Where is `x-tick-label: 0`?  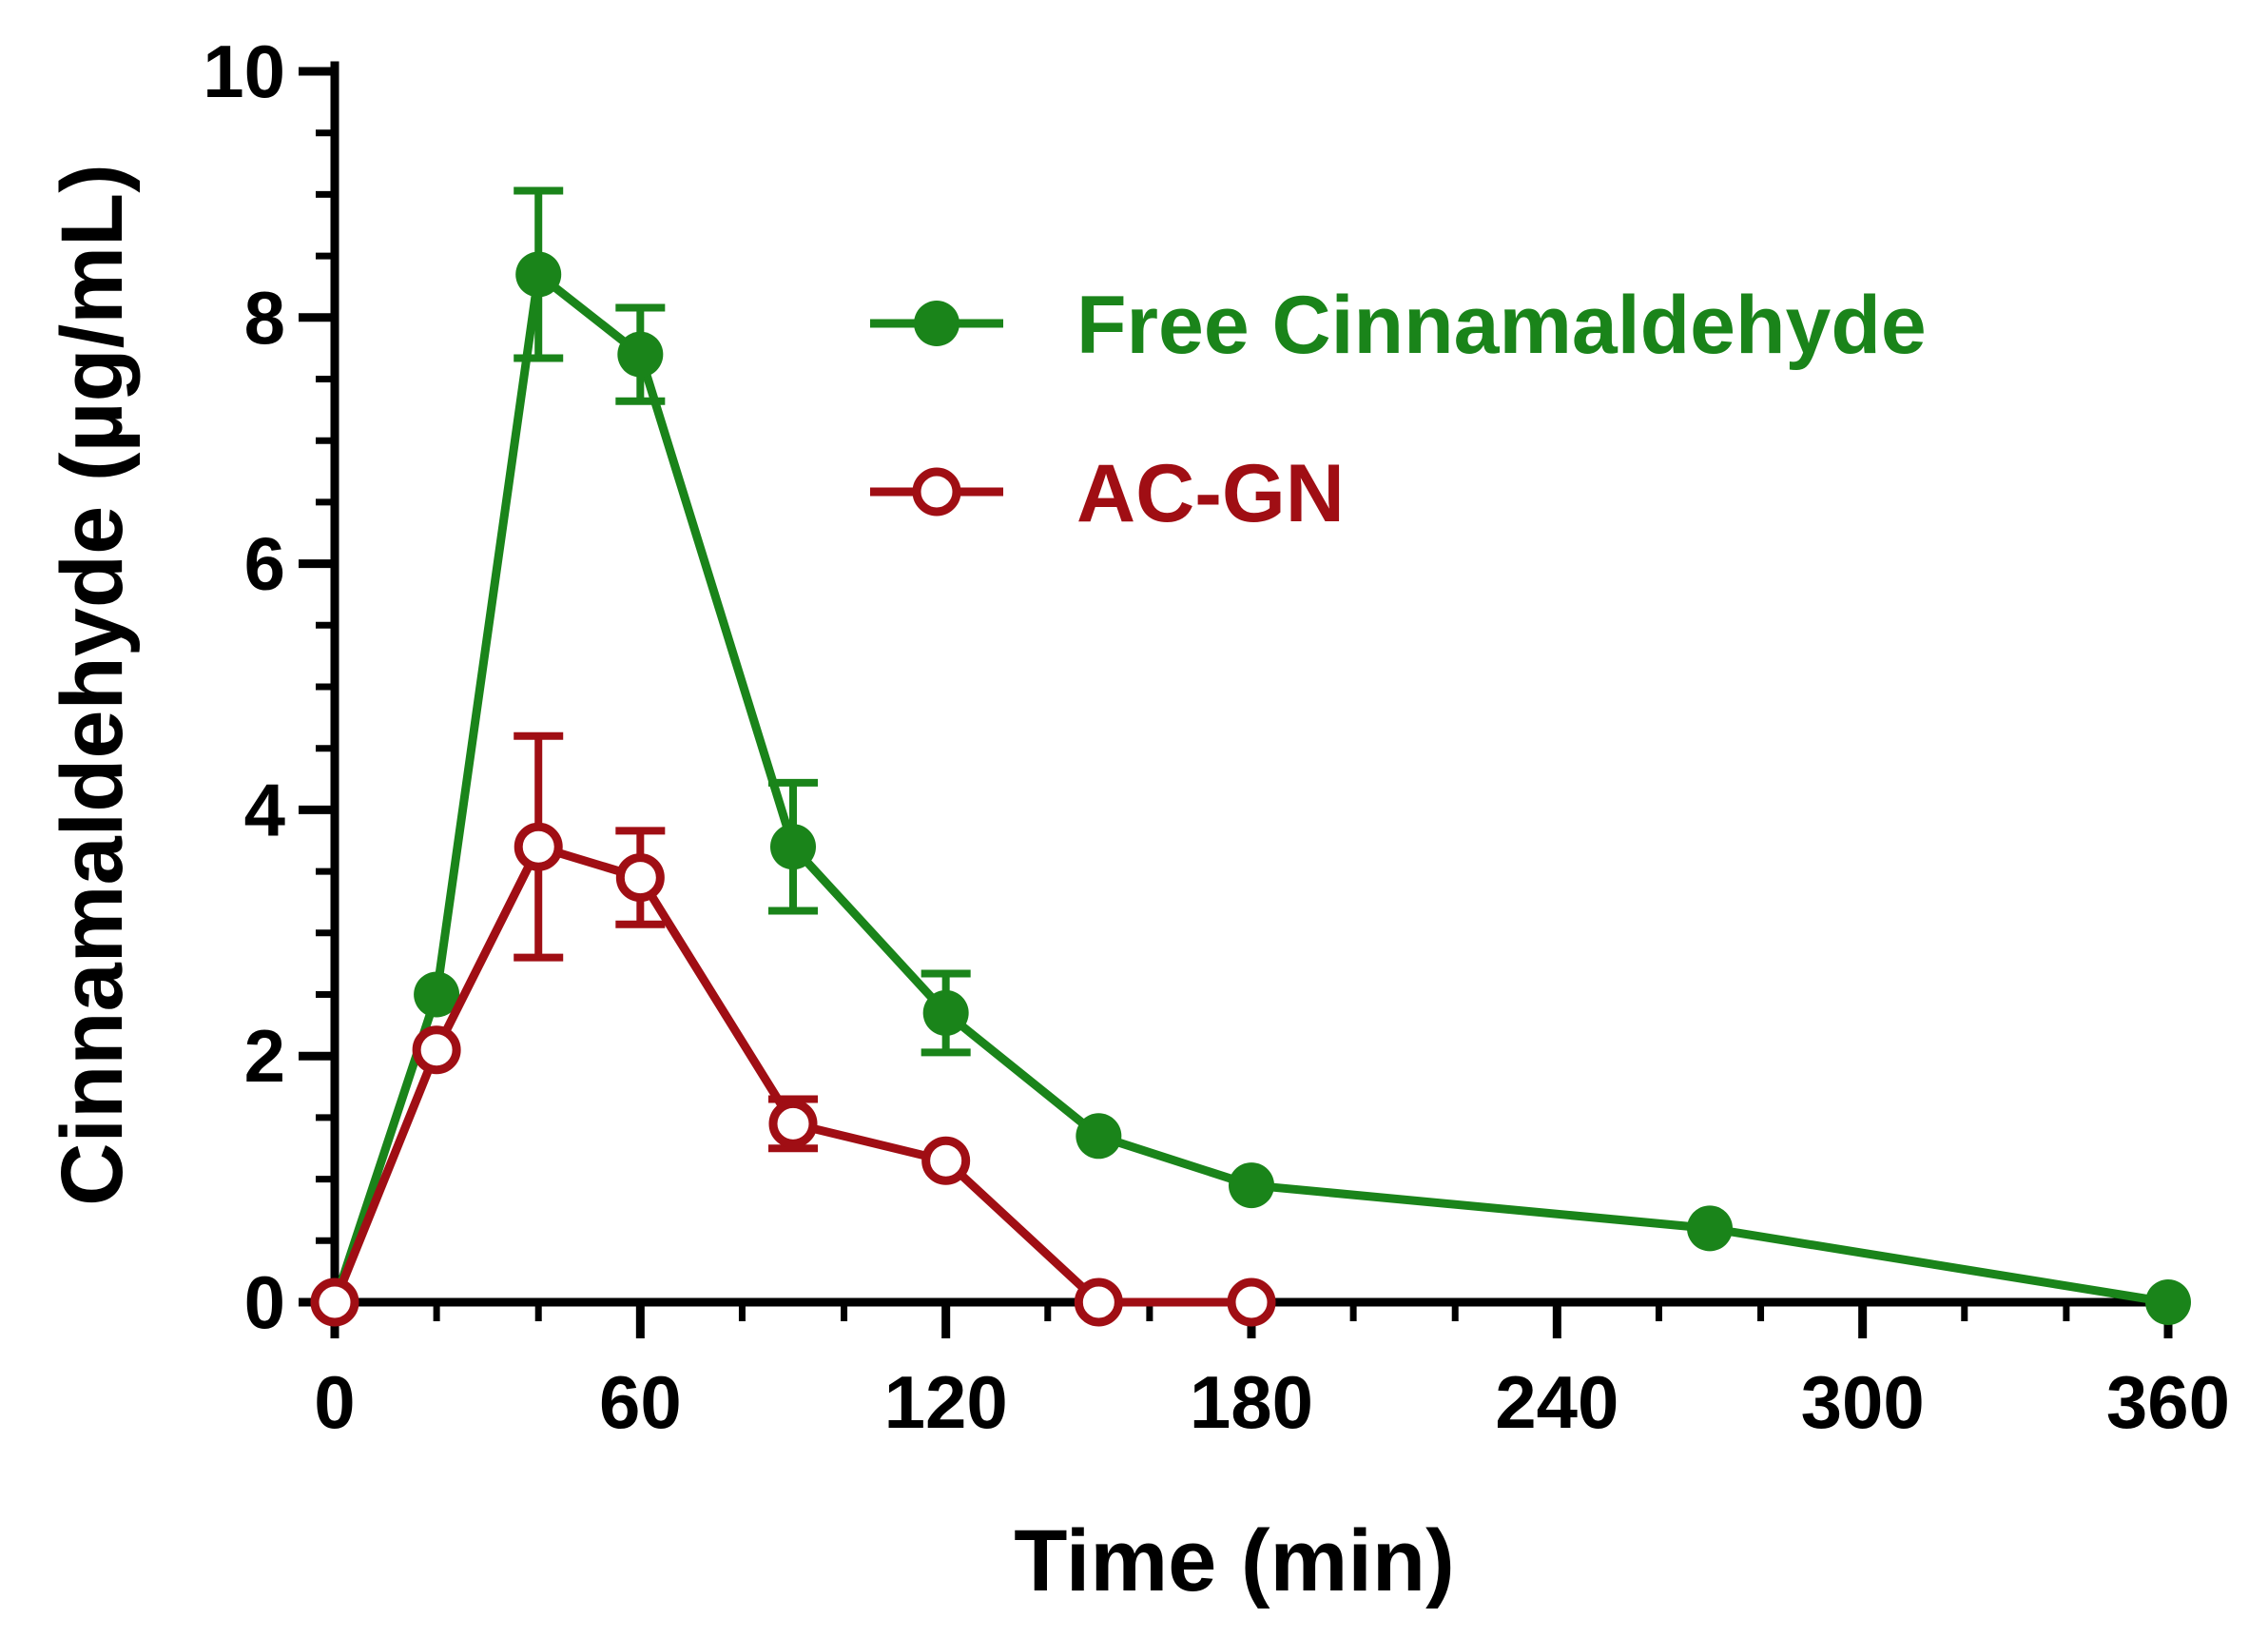 x-tick-label: 0 is located at coordinates (335, 1402).